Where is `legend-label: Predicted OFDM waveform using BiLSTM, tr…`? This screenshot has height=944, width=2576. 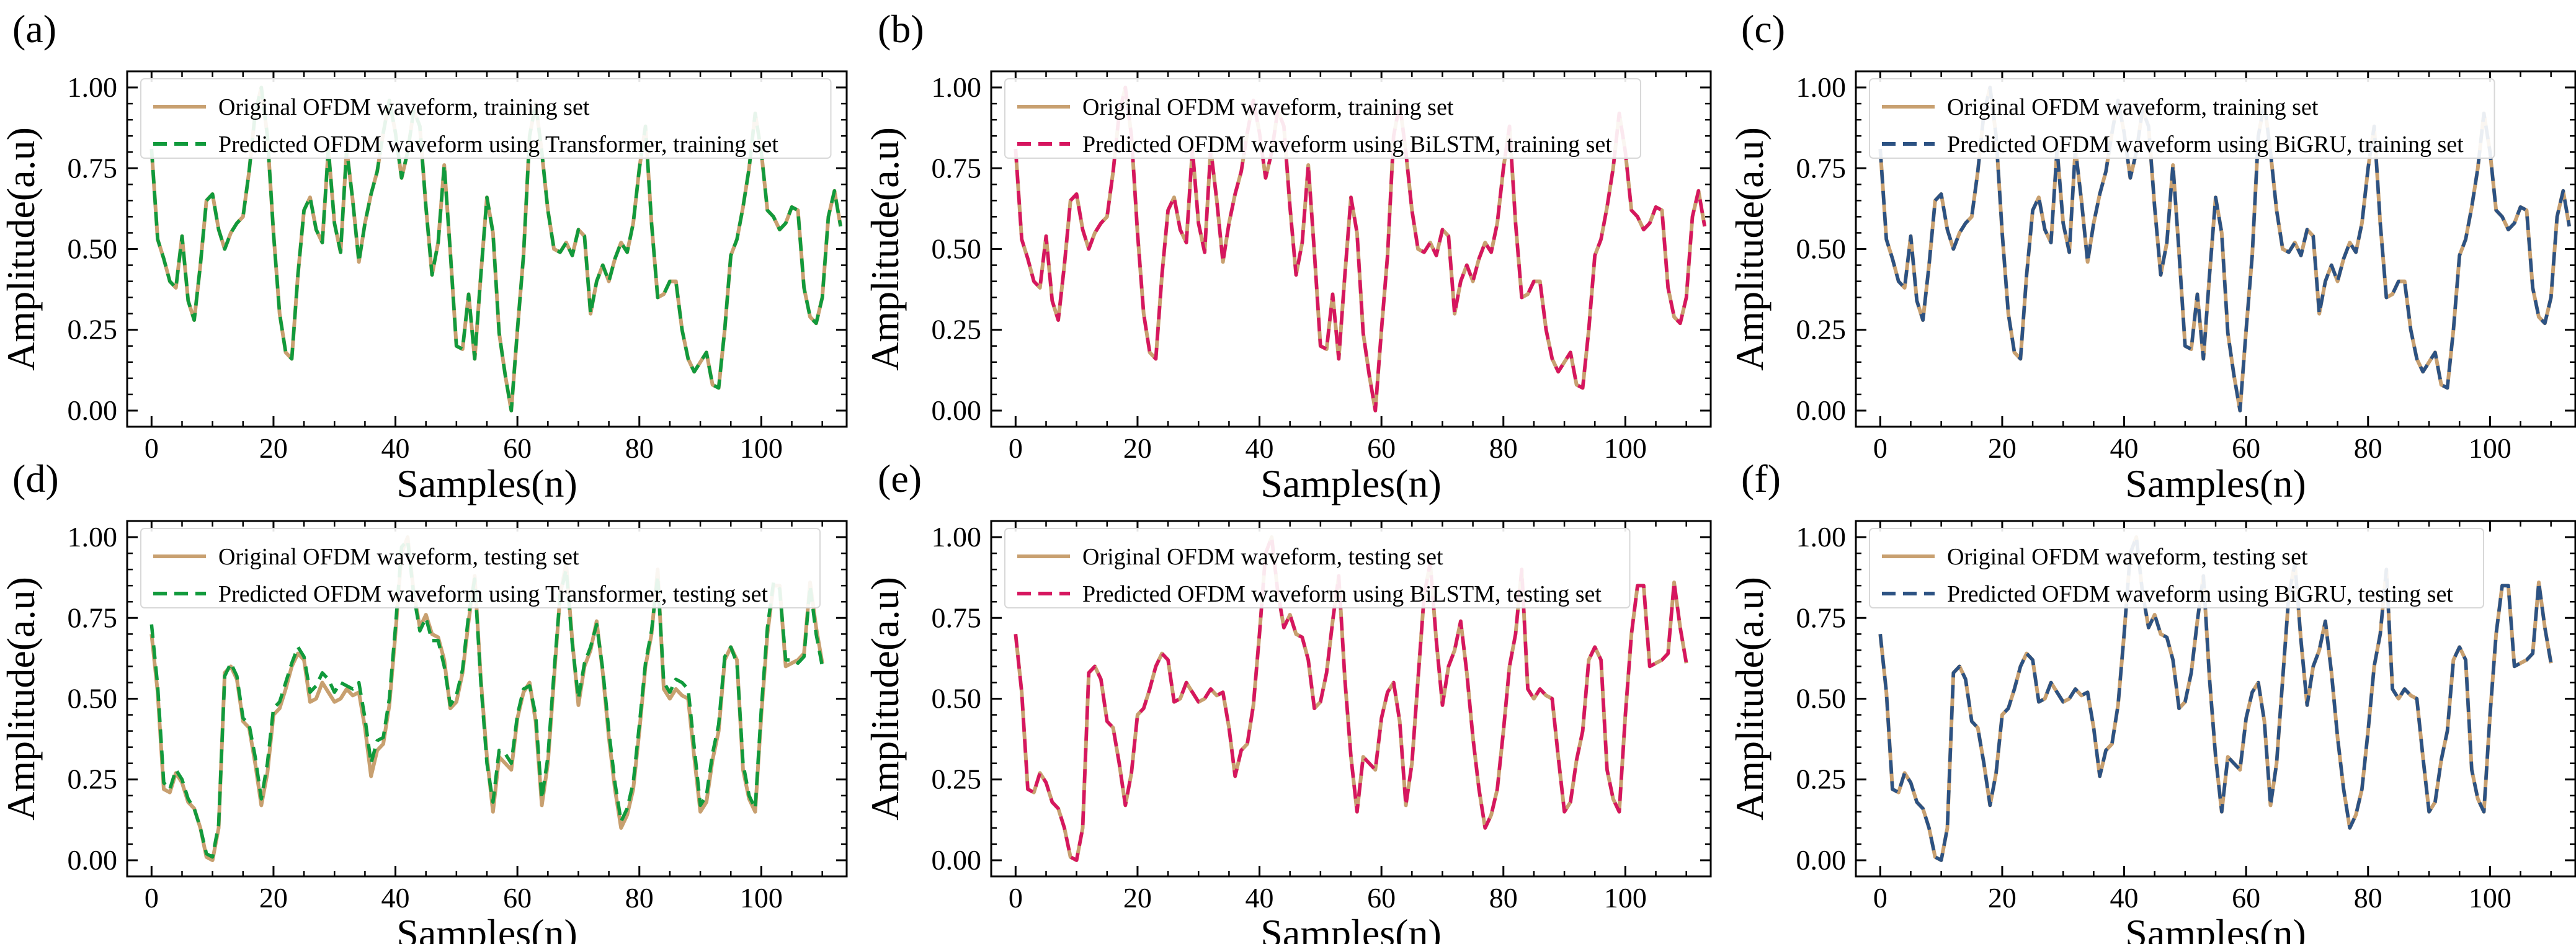 legend-label: Predicted OFDM waveform using BiLSTM, tr… is located at coordinates (1347, 144).